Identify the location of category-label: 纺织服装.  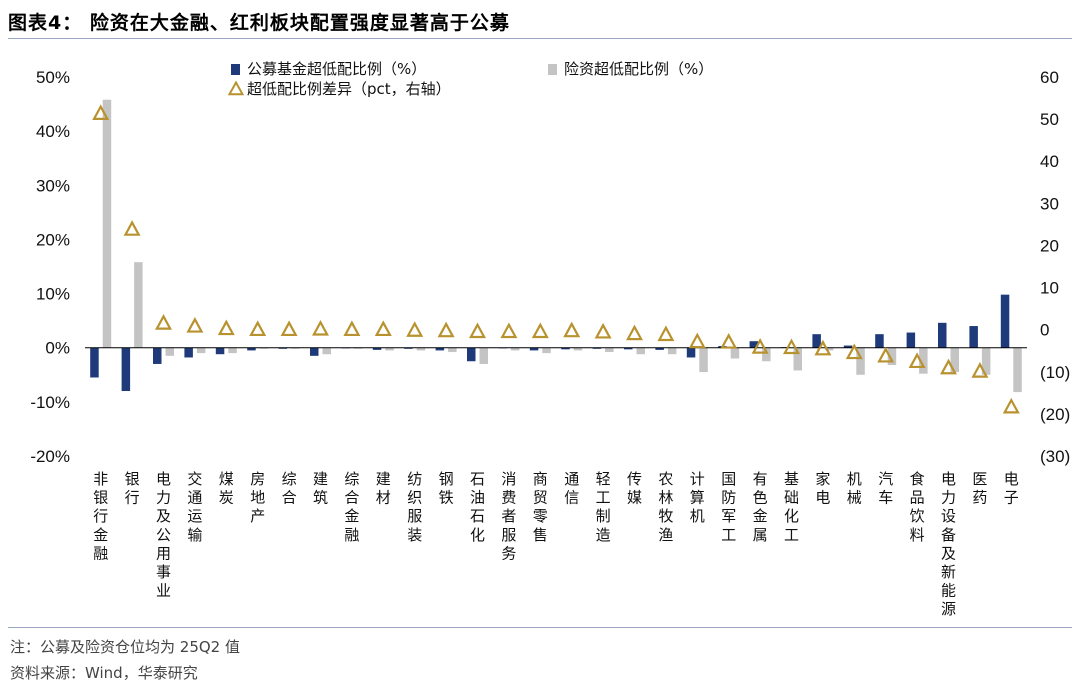
(414, 507).